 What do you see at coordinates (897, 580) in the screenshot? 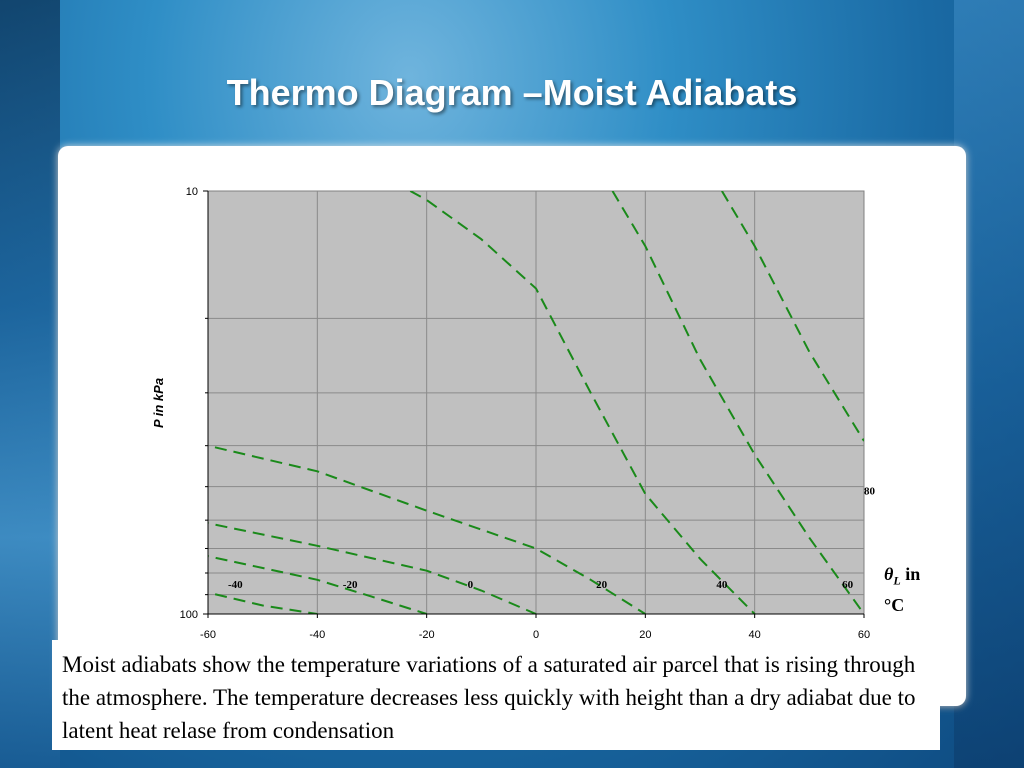
I see `theta-subscript: L` at bounding box center [897, 580].